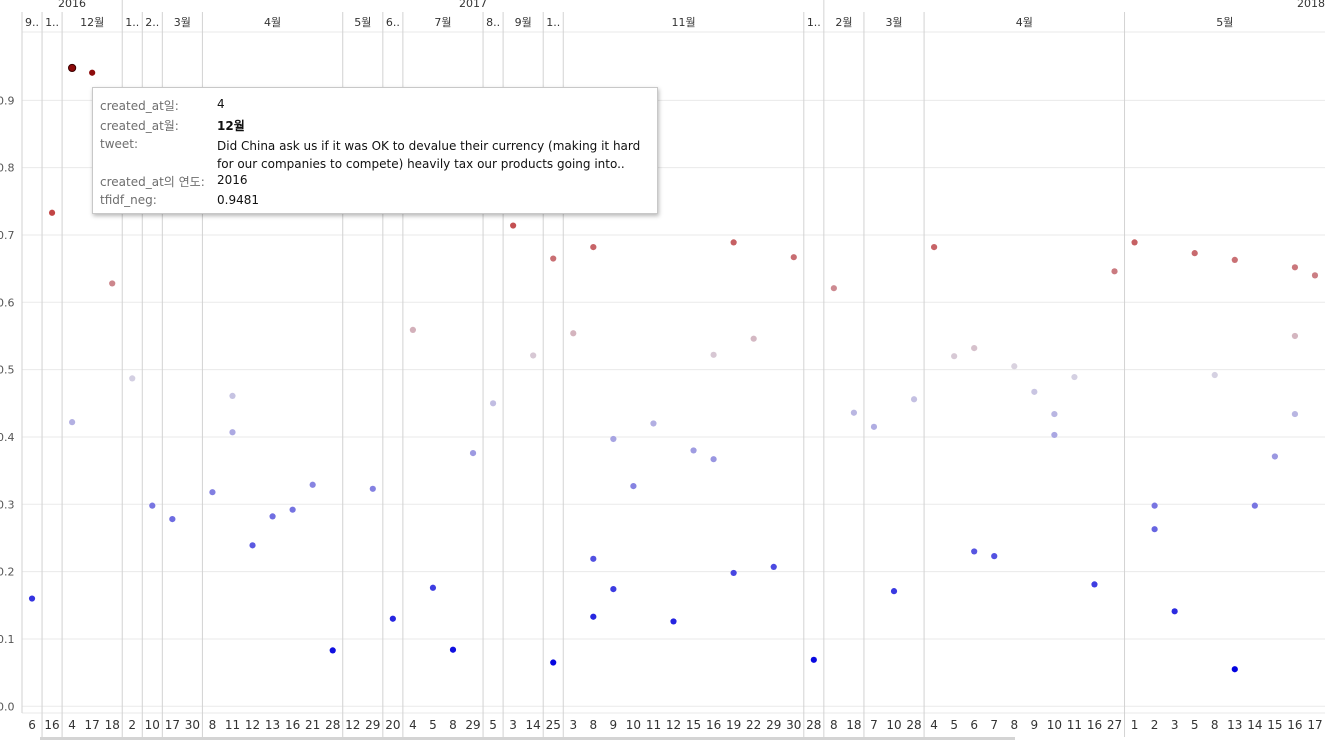 This screenshot has height=740, width=1325. I want to click on x-tick-label: 6, so click(974, 725).